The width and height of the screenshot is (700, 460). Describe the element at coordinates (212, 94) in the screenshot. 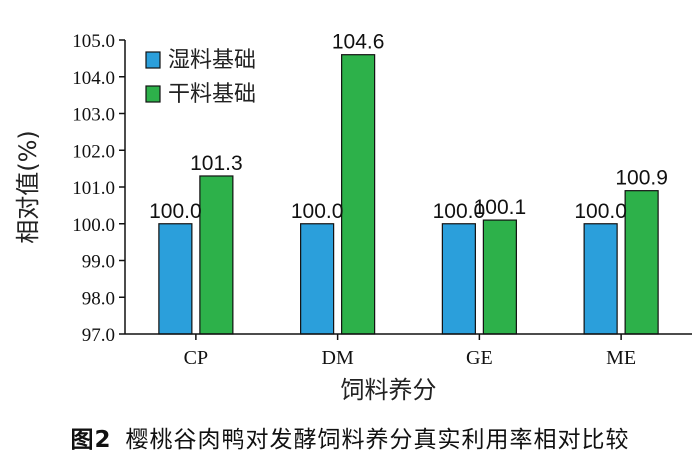

I see `legend-label-series-2: 干料基础` at that location.